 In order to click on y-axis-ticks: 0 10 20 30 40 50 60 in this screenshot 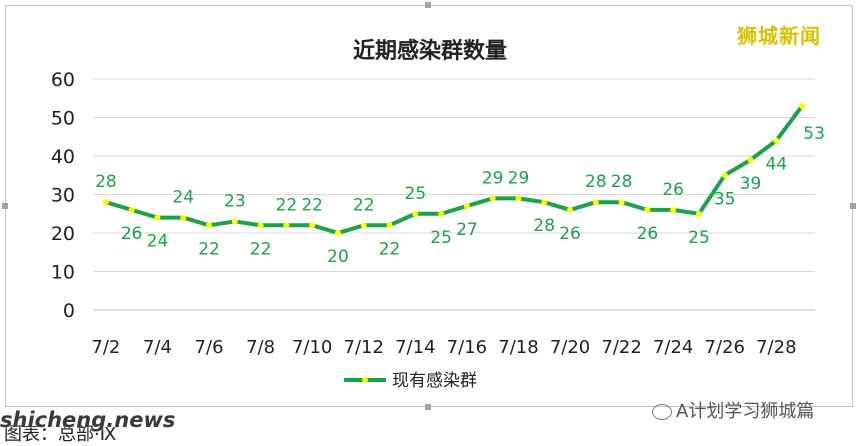, I will do `click(63, 195)`.